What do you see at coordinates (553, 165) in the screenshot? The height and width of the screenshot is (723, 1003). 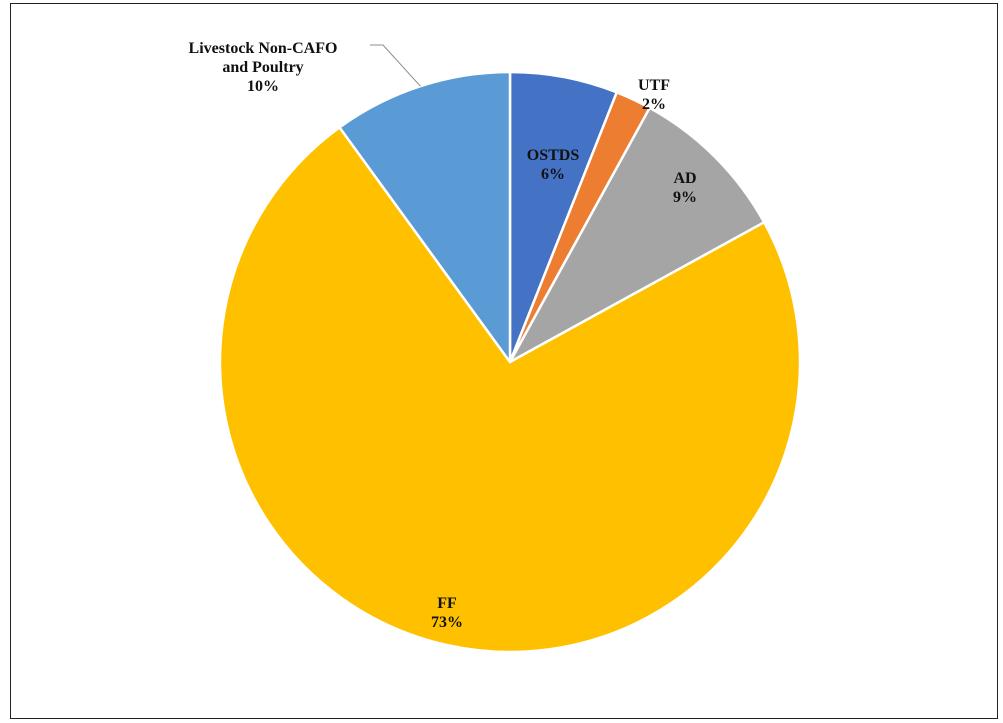 I see `slice-label-ostds: OSTDS 6%` at bounding box center [553, 165].